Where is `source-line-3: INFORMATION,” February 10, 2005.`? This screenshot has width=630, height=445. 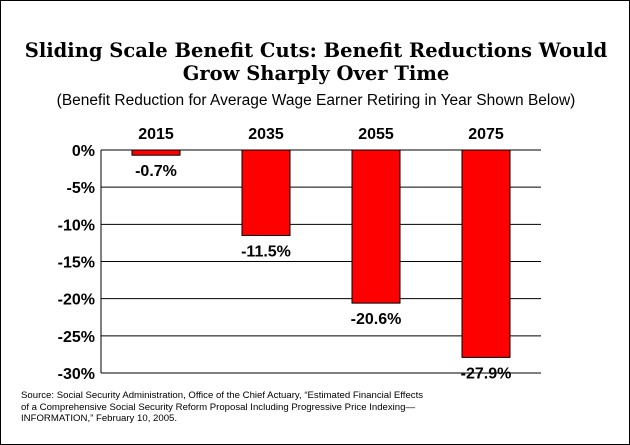 source-line-3: INFORMATION,” February 10, 2005. is located at coordinates (99, 418).